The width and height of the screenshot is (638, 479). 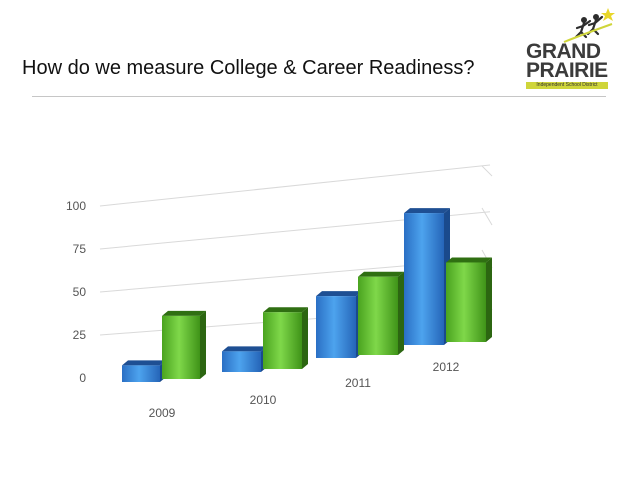 I want to click on logo-subtitle: Independent School District, so click(x=567, y=85).